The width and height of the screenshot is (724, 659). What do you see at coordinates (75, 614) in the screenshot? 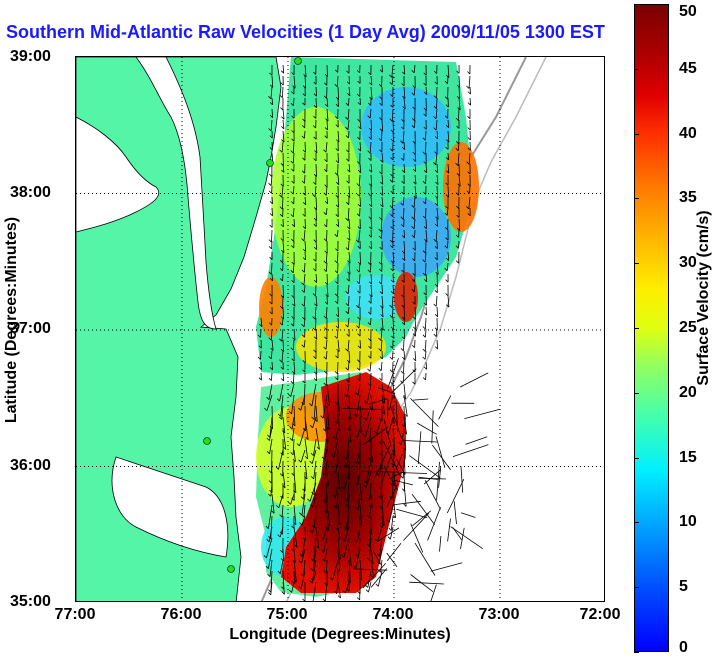
I see `x-tick: 77:00` at bounding box center [75, 614].